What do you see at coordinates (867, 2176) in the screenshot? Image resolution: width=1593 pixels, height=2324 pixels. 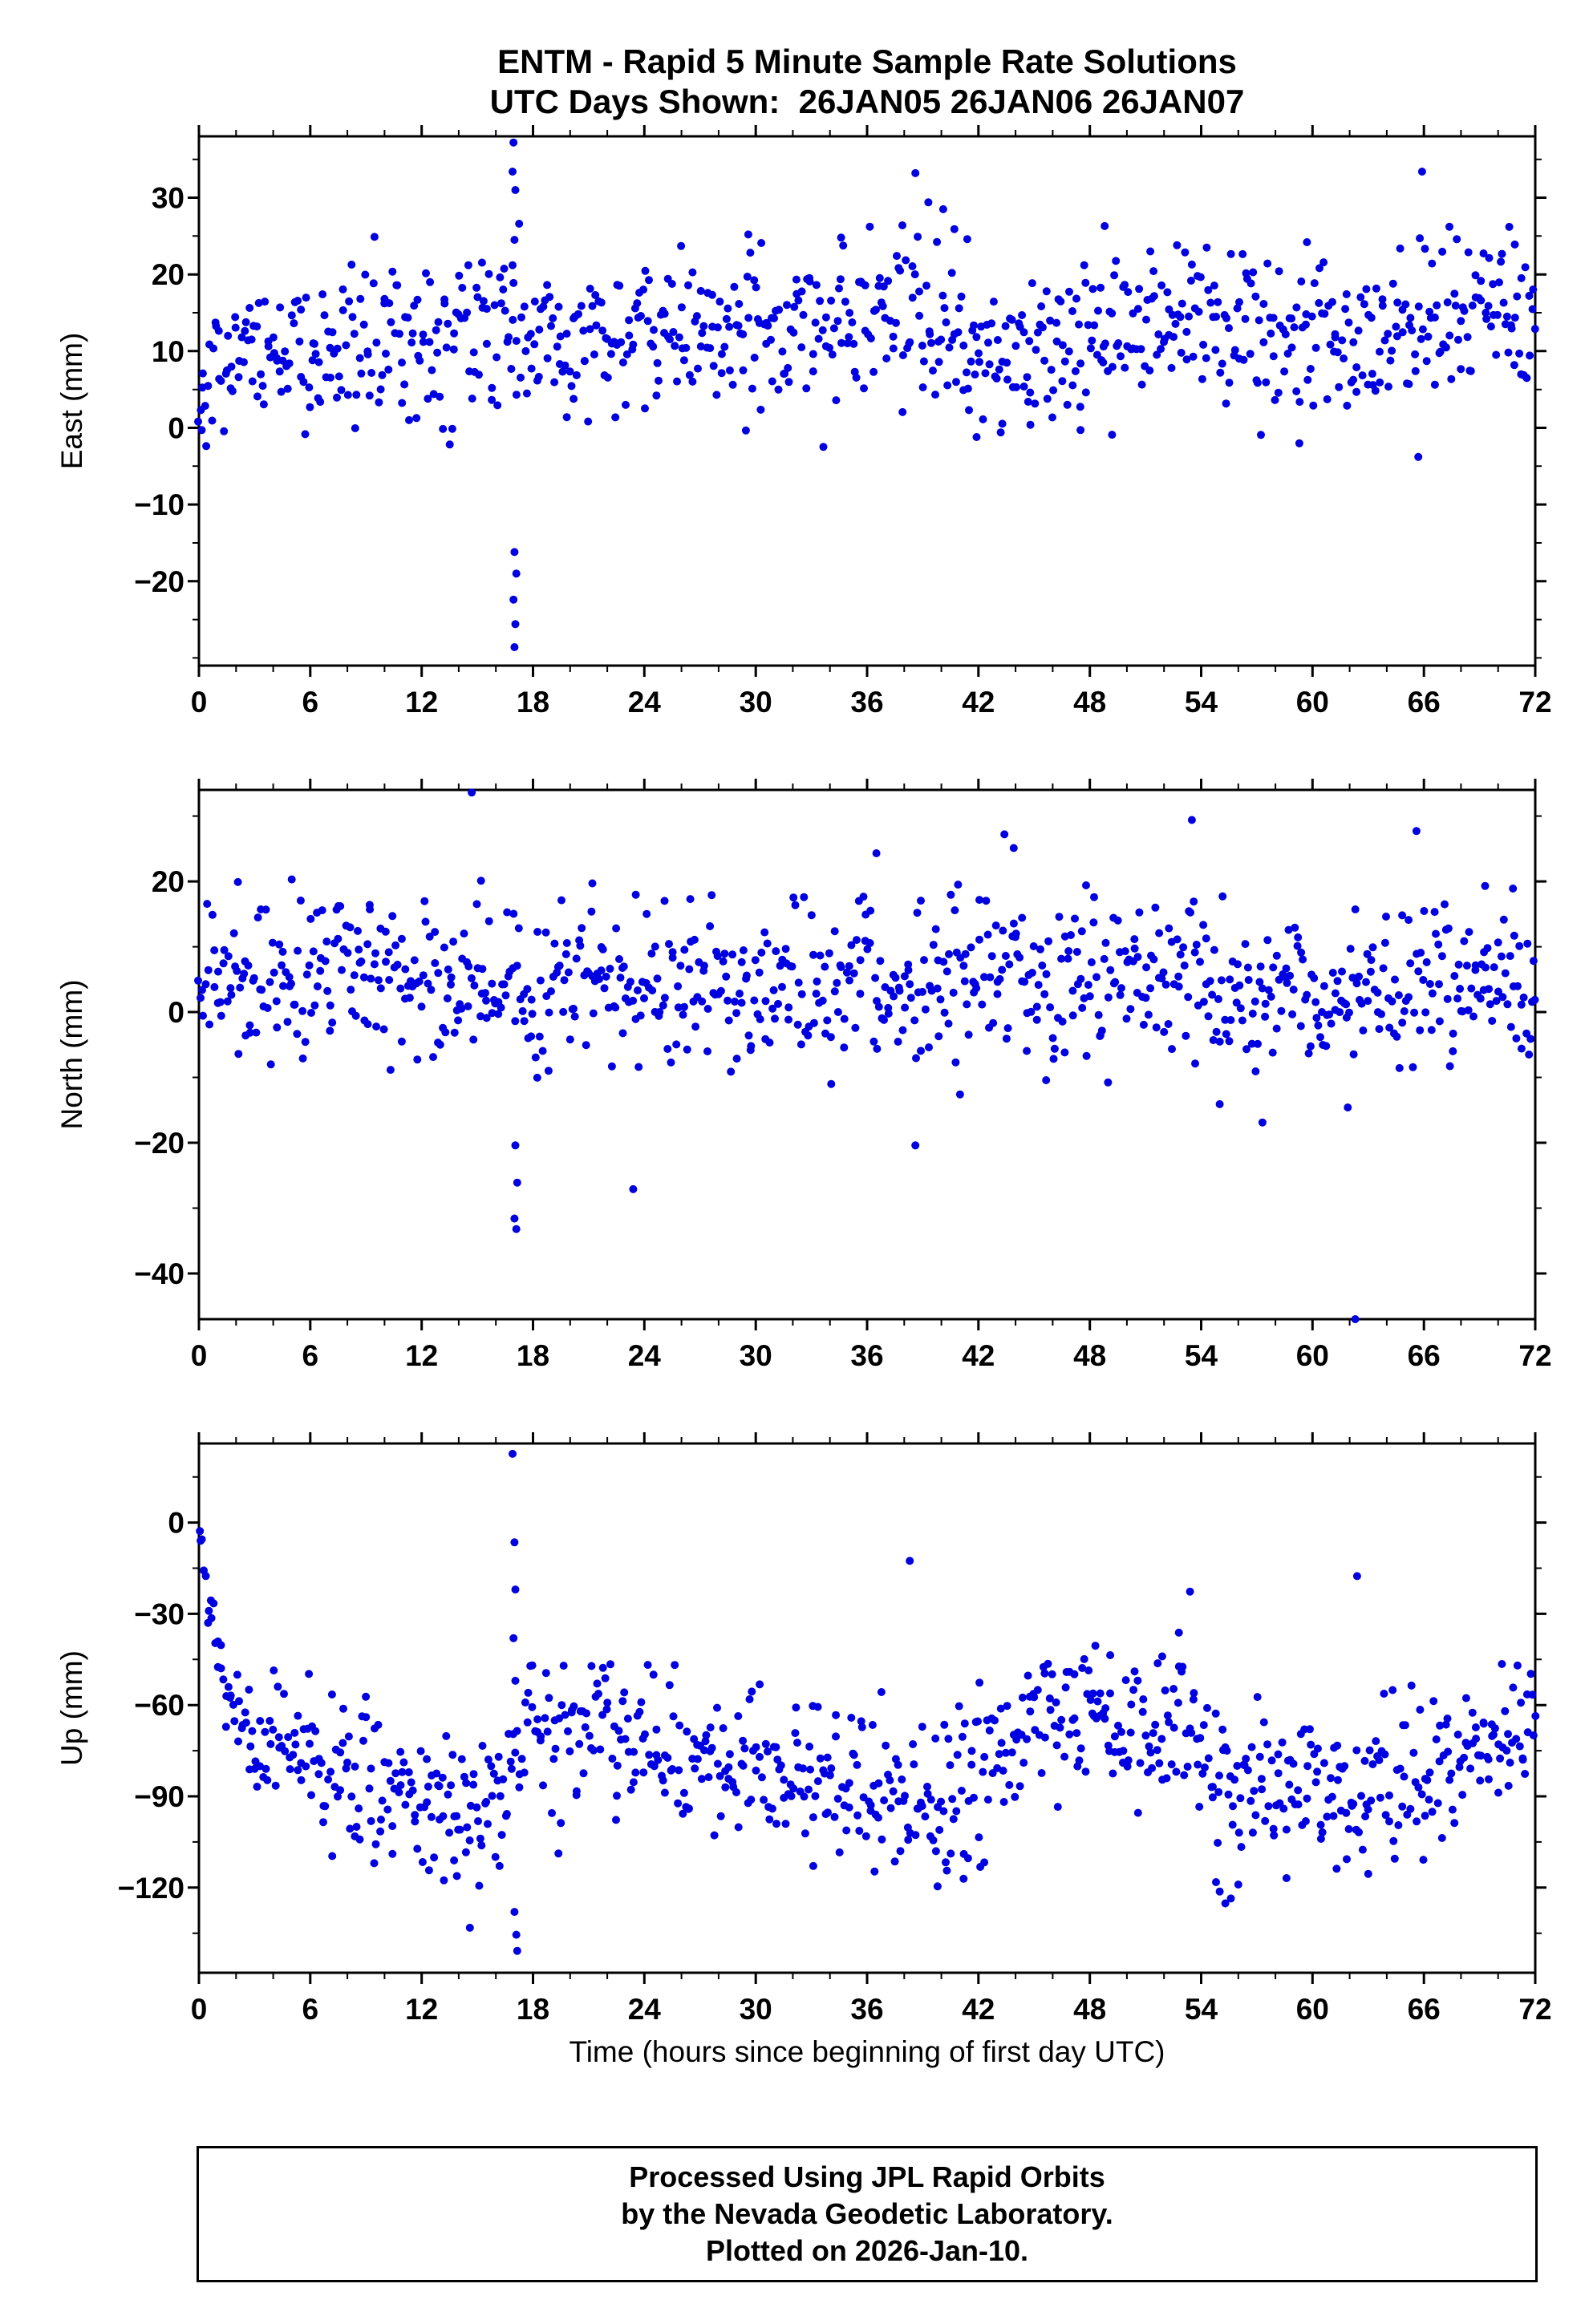 I see `footer-line-1: Processed Using JPL Rapid Orbits` at bounding box center [867, 2176].